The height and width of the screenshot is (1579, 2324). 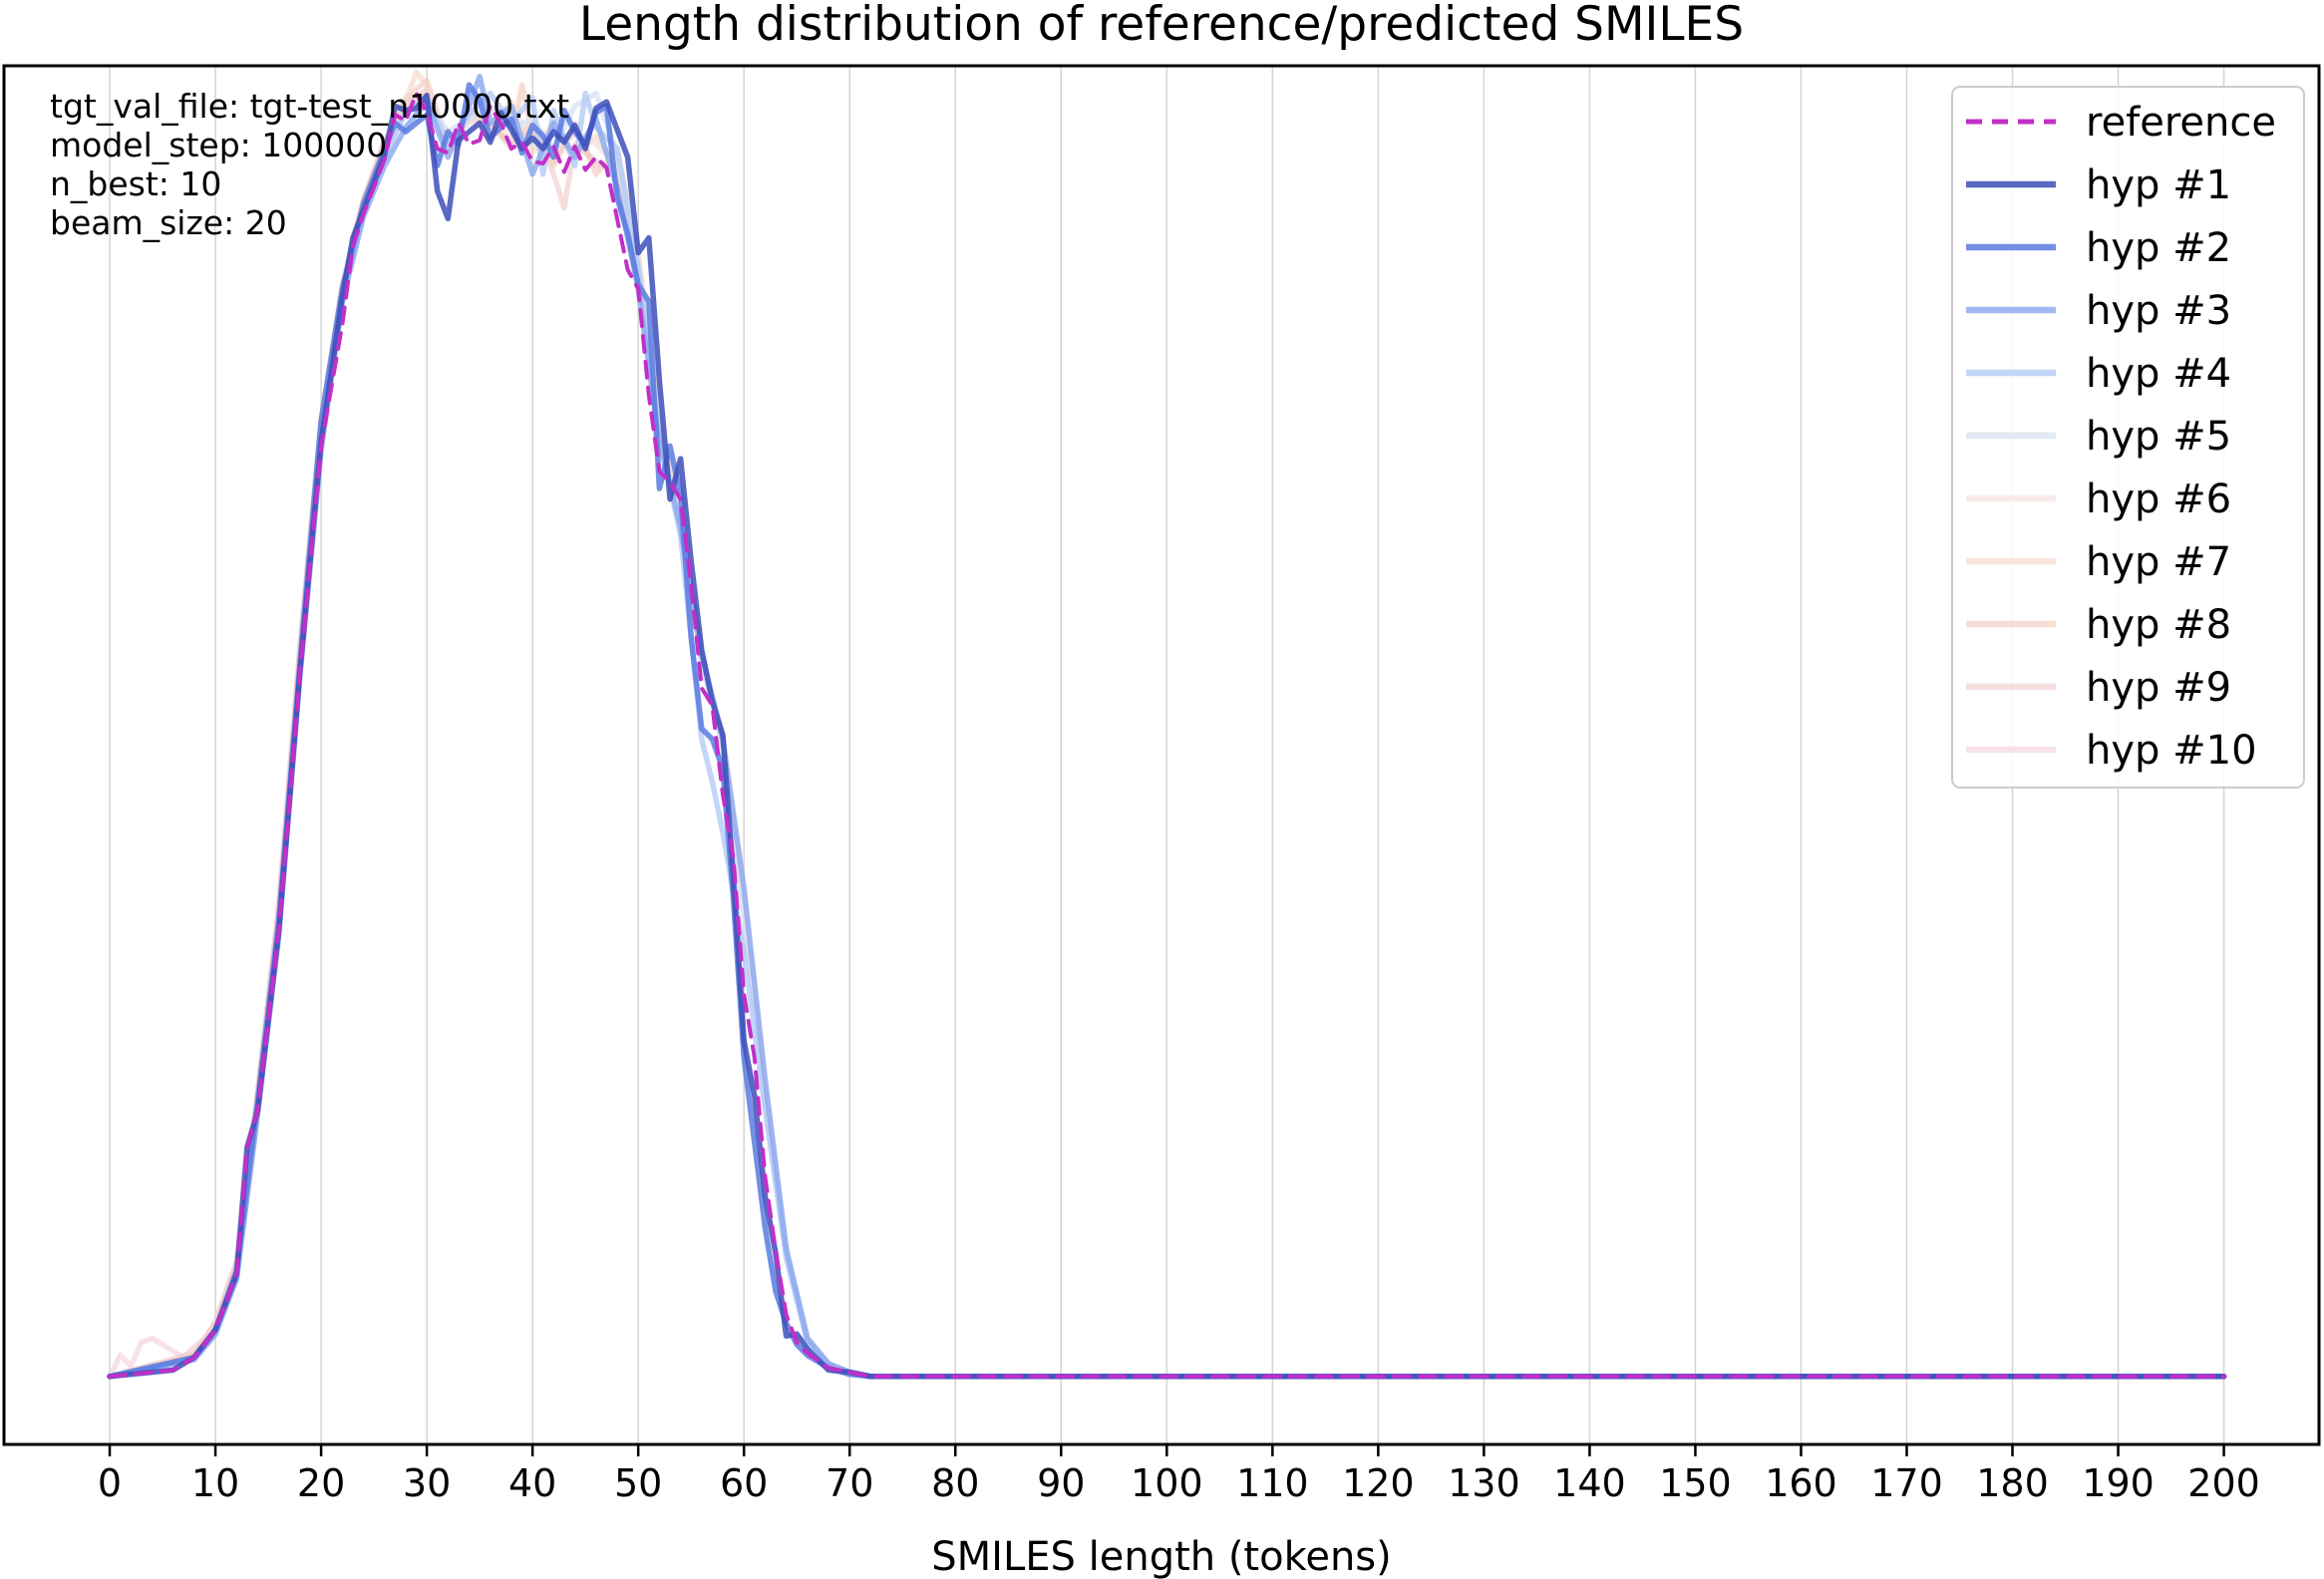 I want to click on legend-label-hyp7: hyp #7, so click(x=2158, y=562).